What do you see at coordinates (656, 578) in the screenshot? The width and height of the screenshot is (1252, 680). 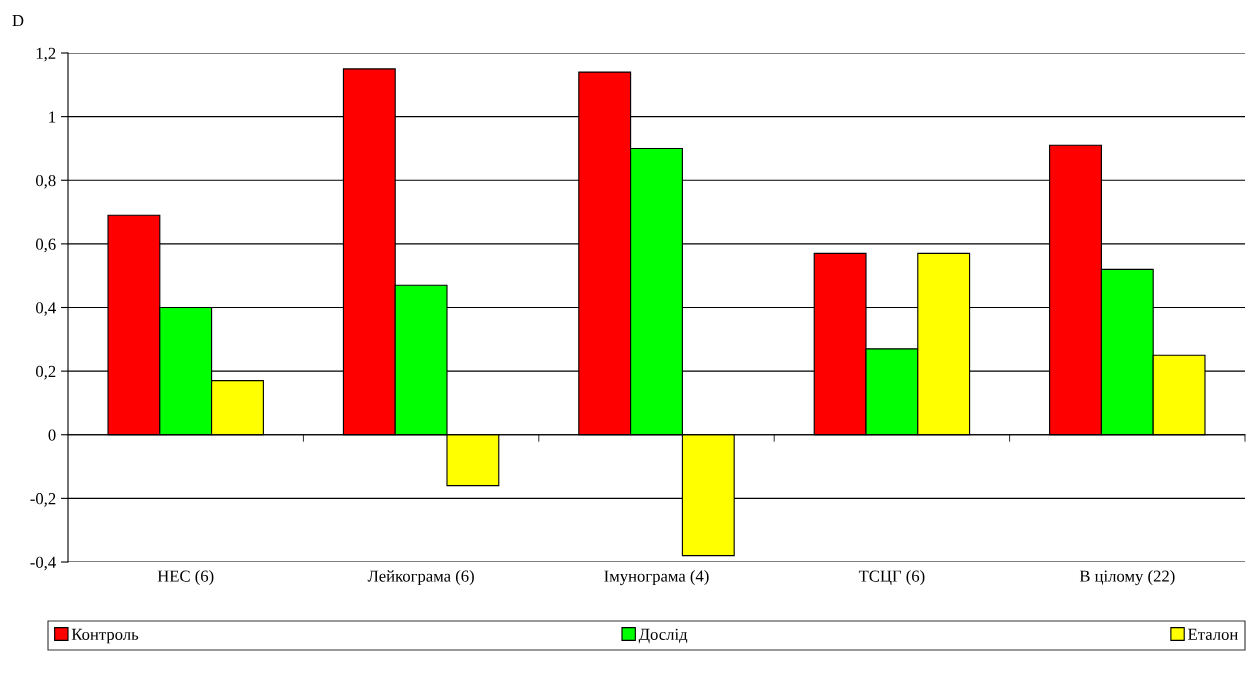 I see `x-tick-label: Імунограма (4)` at bounding box center [656, 578].